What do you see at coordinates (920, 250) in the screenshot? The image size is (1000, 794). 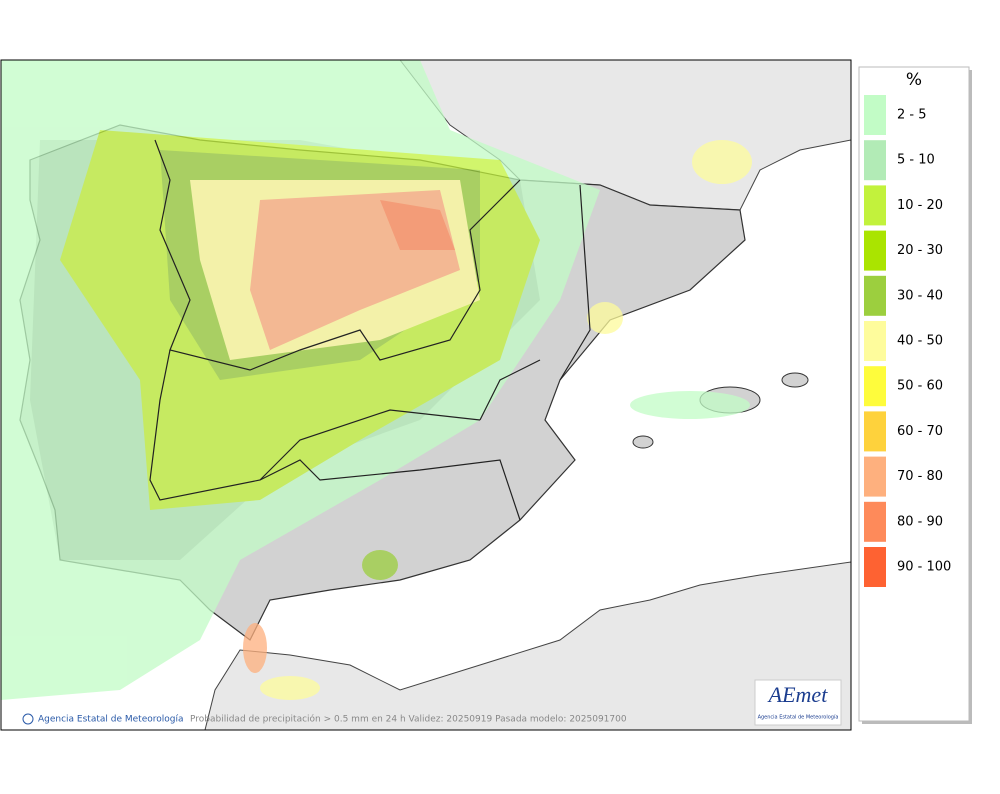 I see `legend-label: 20 - 30` at bounding box center [920, 250].